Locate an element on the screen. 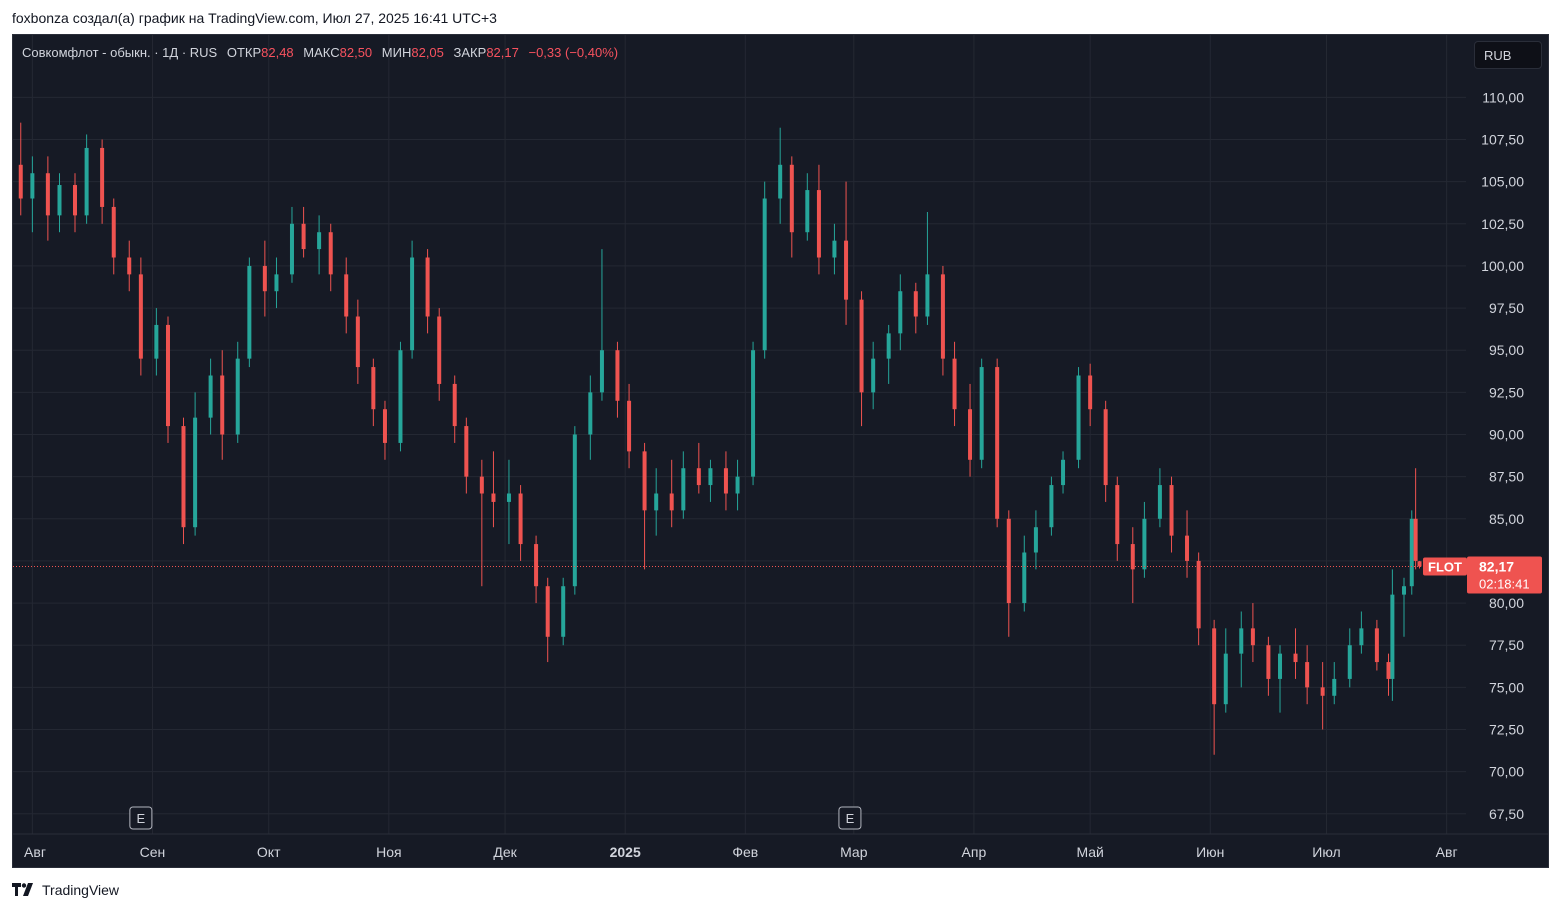 This screenshot has height=913, width=1563. price-tick-label: 72,50 is located at coordinates (1506, 729).